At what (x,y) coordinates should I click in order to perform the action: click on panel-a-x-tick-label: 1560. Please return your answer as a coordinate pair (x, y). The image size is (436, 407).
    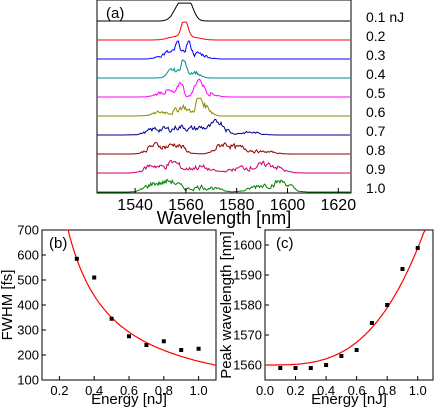
    Looking at the image, I should click on (186, 205).